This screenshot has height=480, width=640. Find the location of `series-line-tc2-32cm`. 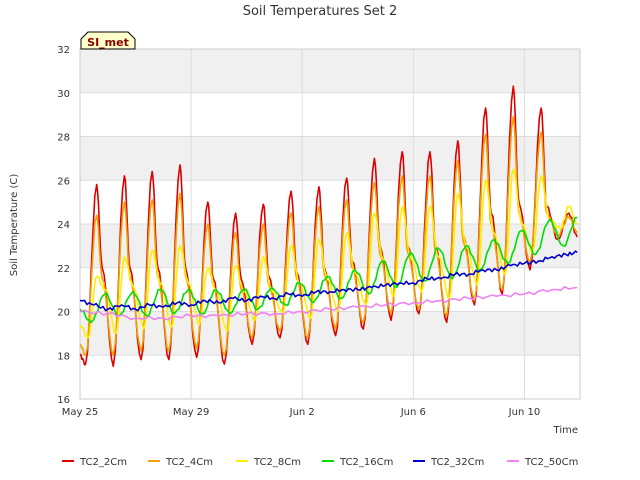

series-line-tc2-32cm is located at coordinates (328, 281).